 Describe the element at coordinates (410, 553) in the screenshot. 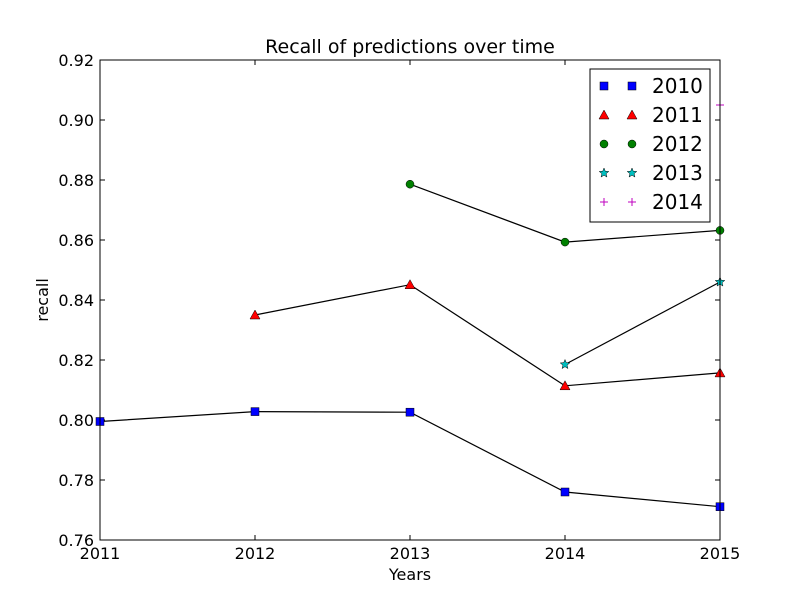

I see `x-tick-label: 2013` at that location.